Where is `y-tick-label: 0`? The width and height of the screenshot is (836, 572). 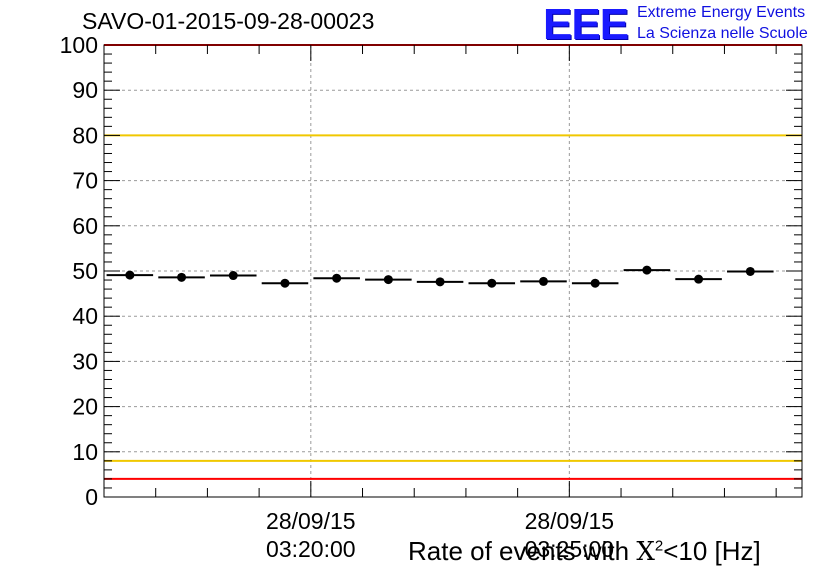 y-tick-label: 0 is located at coordinates (91, 497).